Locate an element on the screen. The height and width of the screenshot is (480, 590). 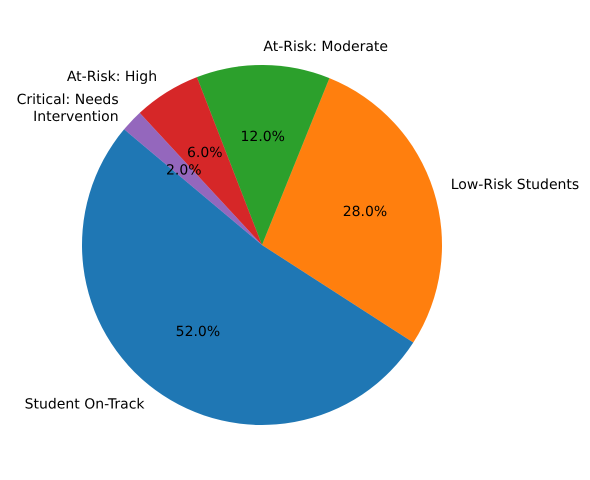
data-label: 28.0% is located at coordinates (365, 212).